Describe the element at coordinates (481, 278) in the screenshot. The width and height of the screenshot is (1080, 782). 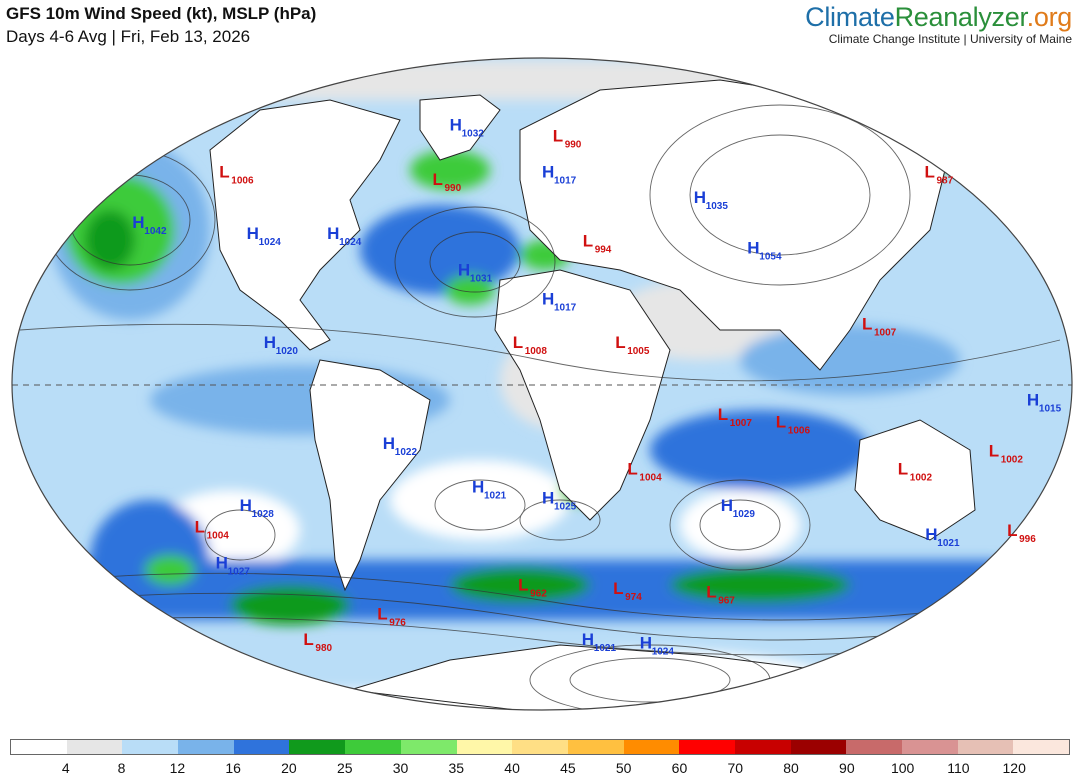
I see `pressure-value: 1031` at that location.